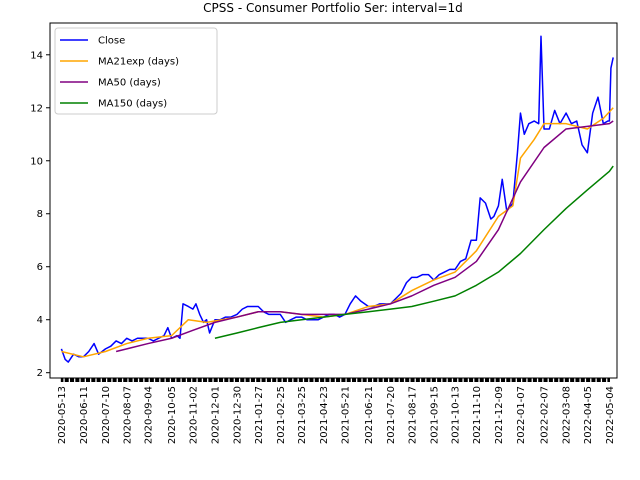 The height and width of the screenshot is (480, 640). I want to click on y-tick-label: 2, so click(40, 373).